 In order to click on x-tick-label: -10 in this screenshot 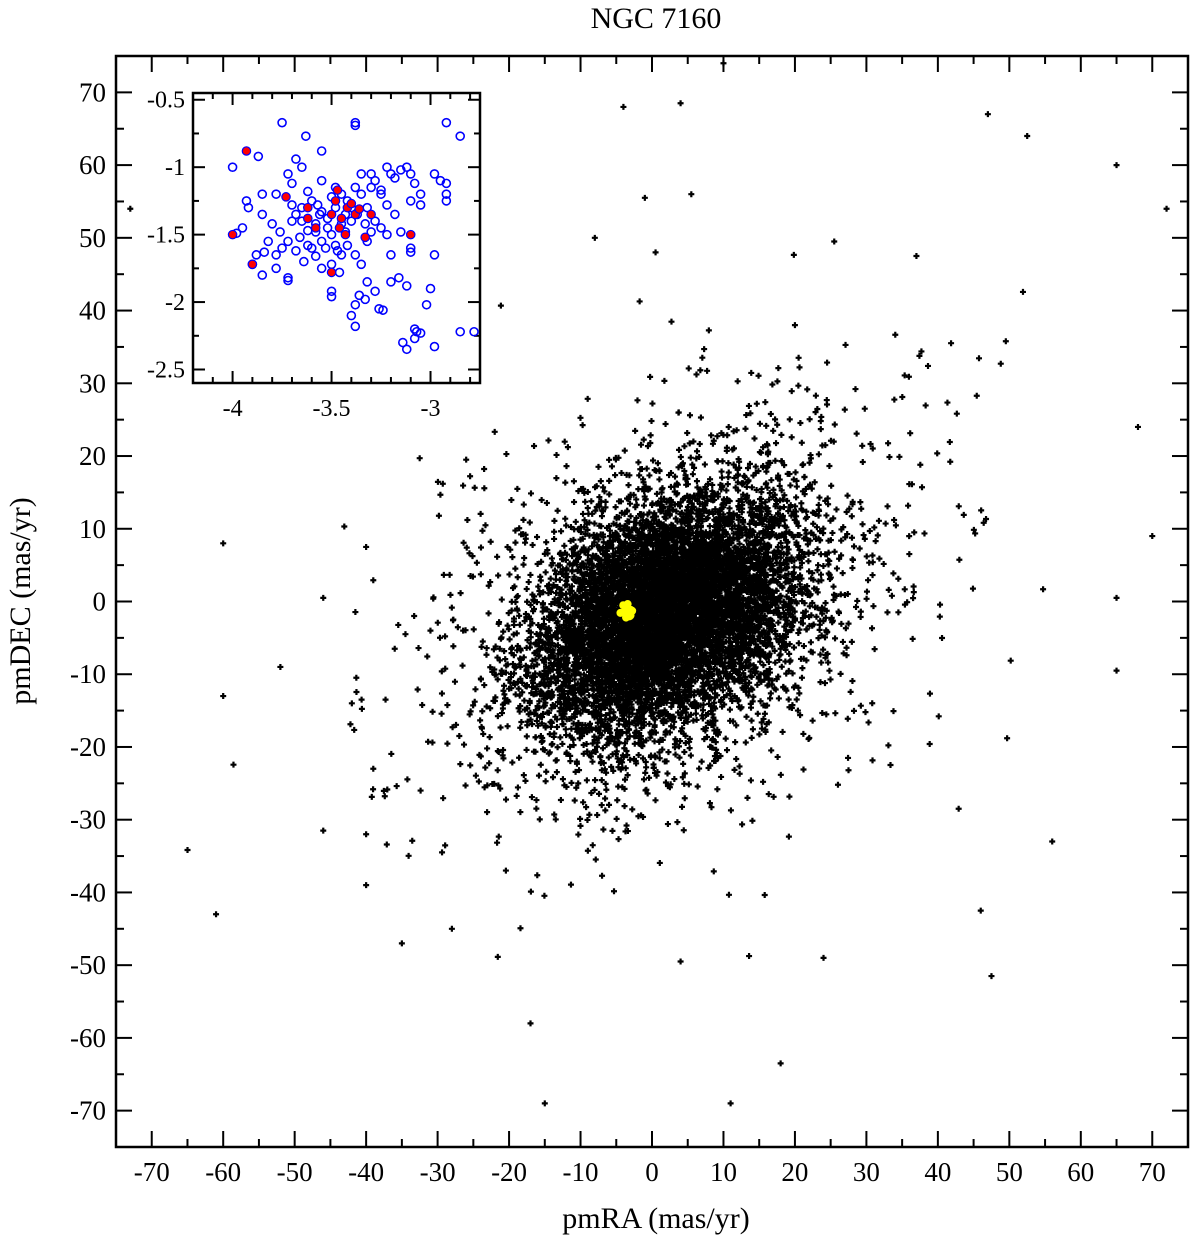, I will do `click(581, 1172)`.